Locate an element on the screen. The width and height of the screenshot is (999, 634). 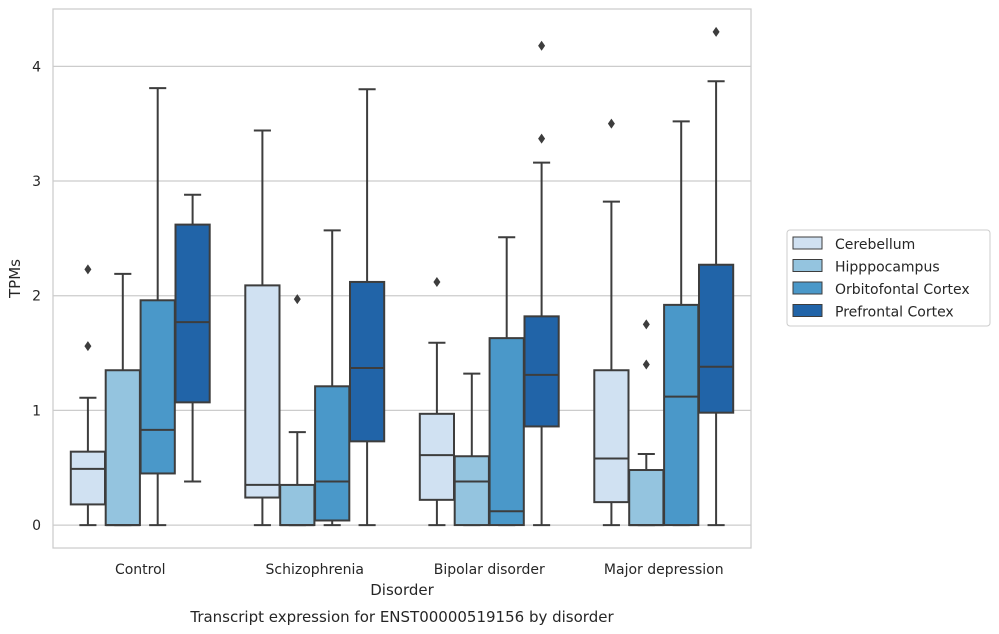
legend-label: Hipppocampus is located at coordinates (887, 268).